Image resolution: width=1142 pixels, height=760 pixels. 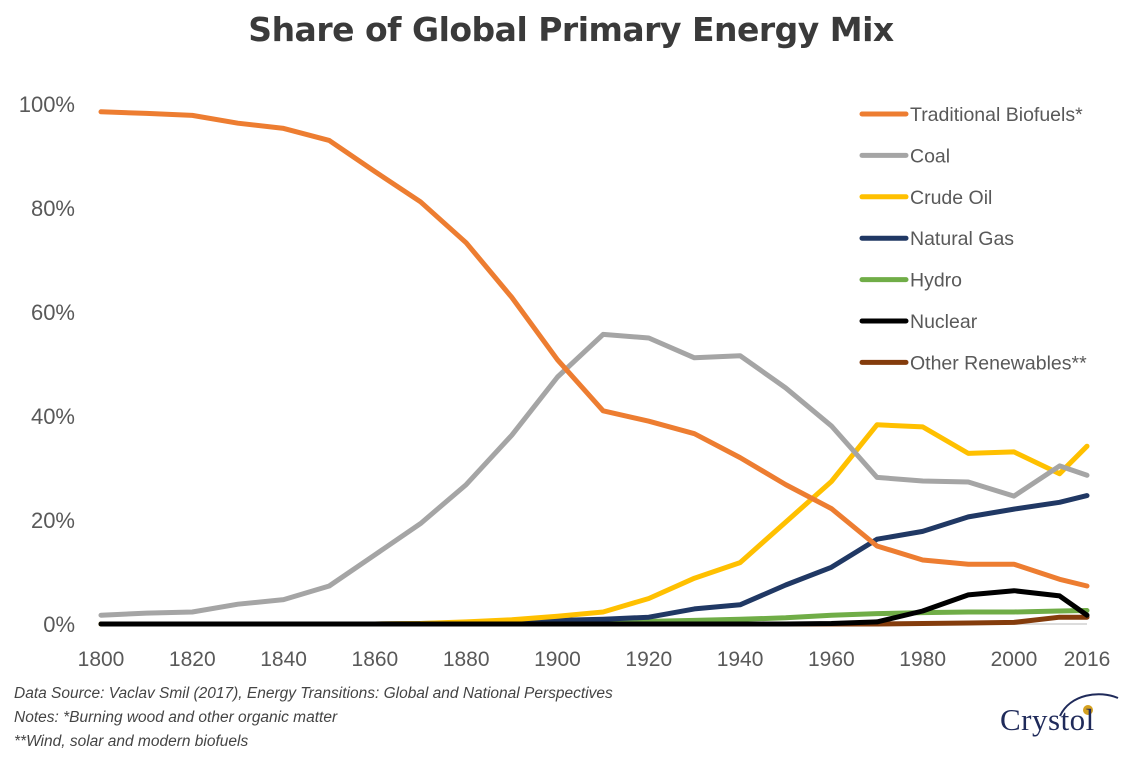 I want to click on legend-label: Coal, so click(x=930, y=156).